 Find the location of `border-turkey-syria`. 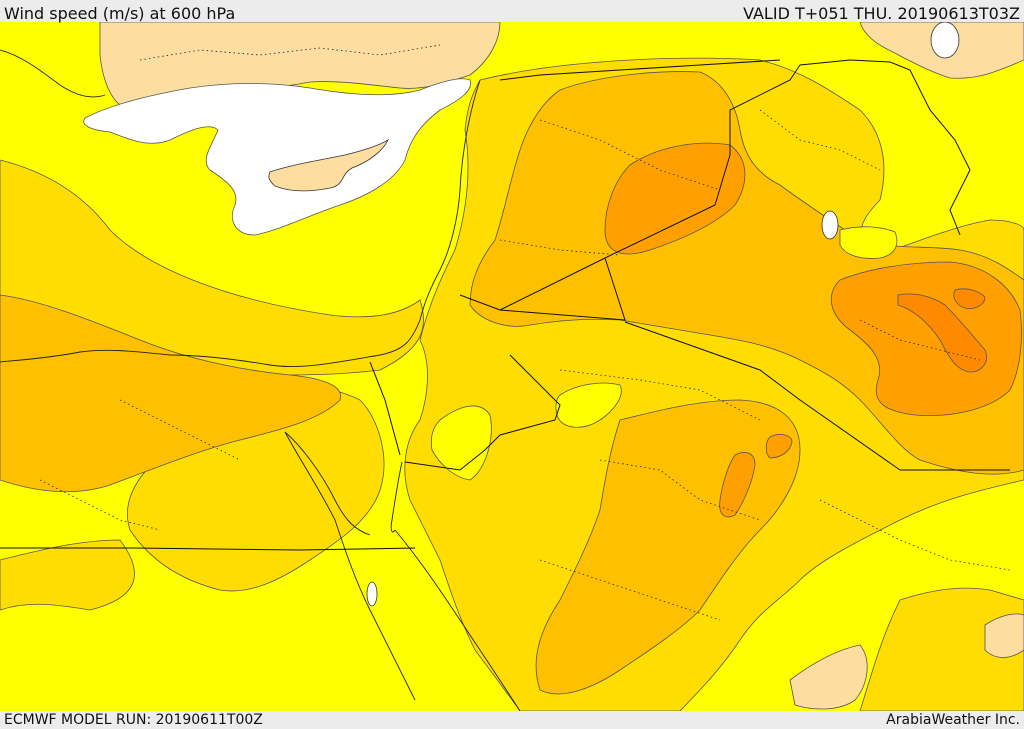

border-turkey-syria is located at coordinates (640, 70).